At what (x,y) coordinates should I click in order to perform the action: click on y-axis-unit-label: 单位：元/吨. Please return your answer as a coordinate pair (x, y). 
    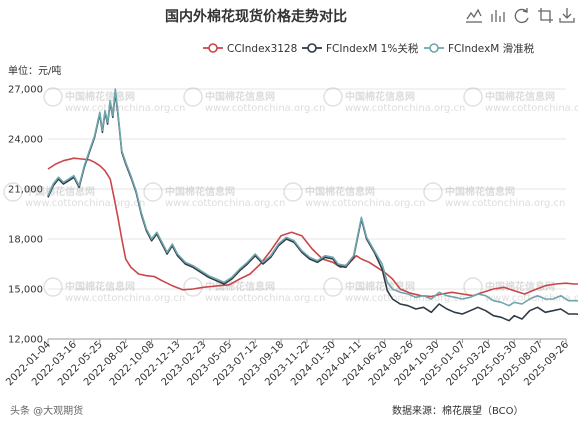
    Looking at the image, I should click on (34, 70).